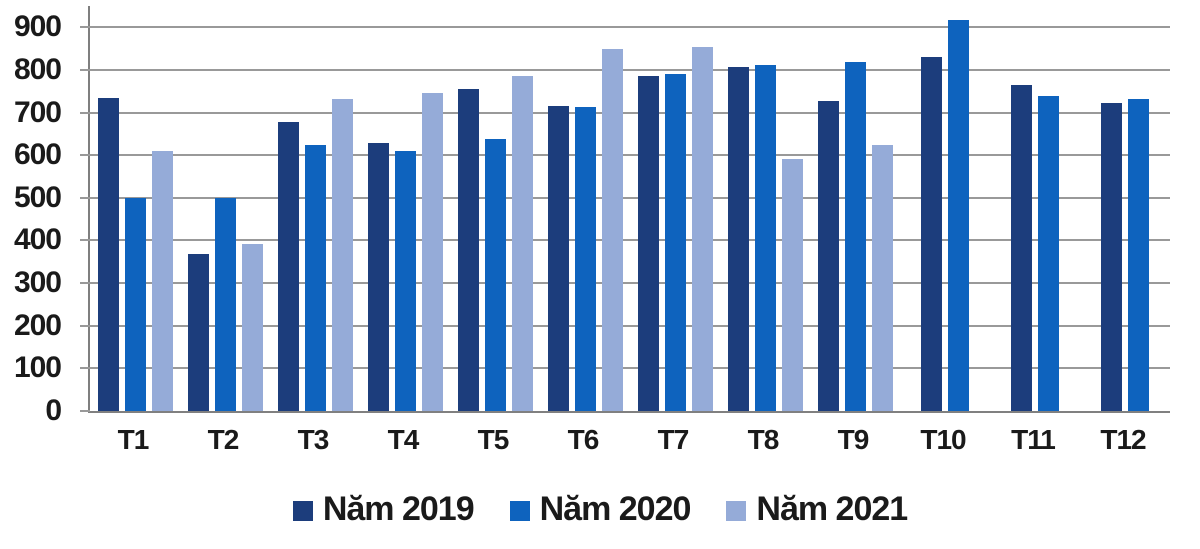 This screenshot has height=549, width=1200. I want to click on x-axis-tick-label: T4, so click(403, 439).